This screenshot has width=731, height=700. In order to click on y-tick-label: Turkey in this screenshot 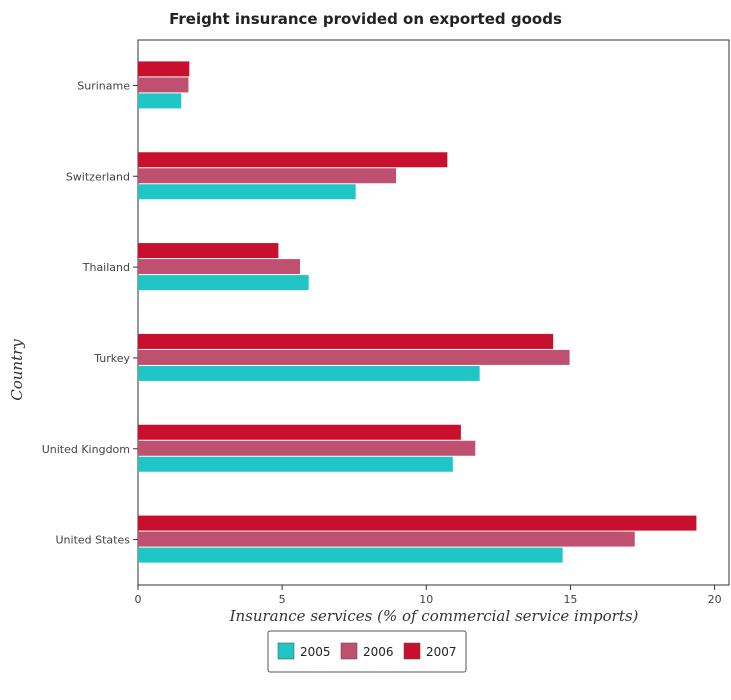, I will do `click(111, 358)`.